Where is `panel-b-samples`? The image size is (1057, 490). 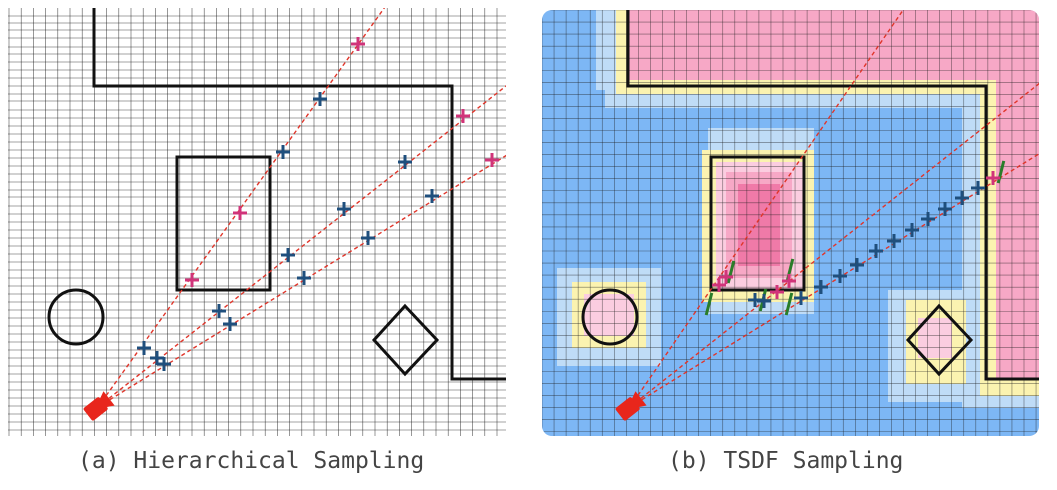
panel-b-samples is located at coordinates (855, 238).